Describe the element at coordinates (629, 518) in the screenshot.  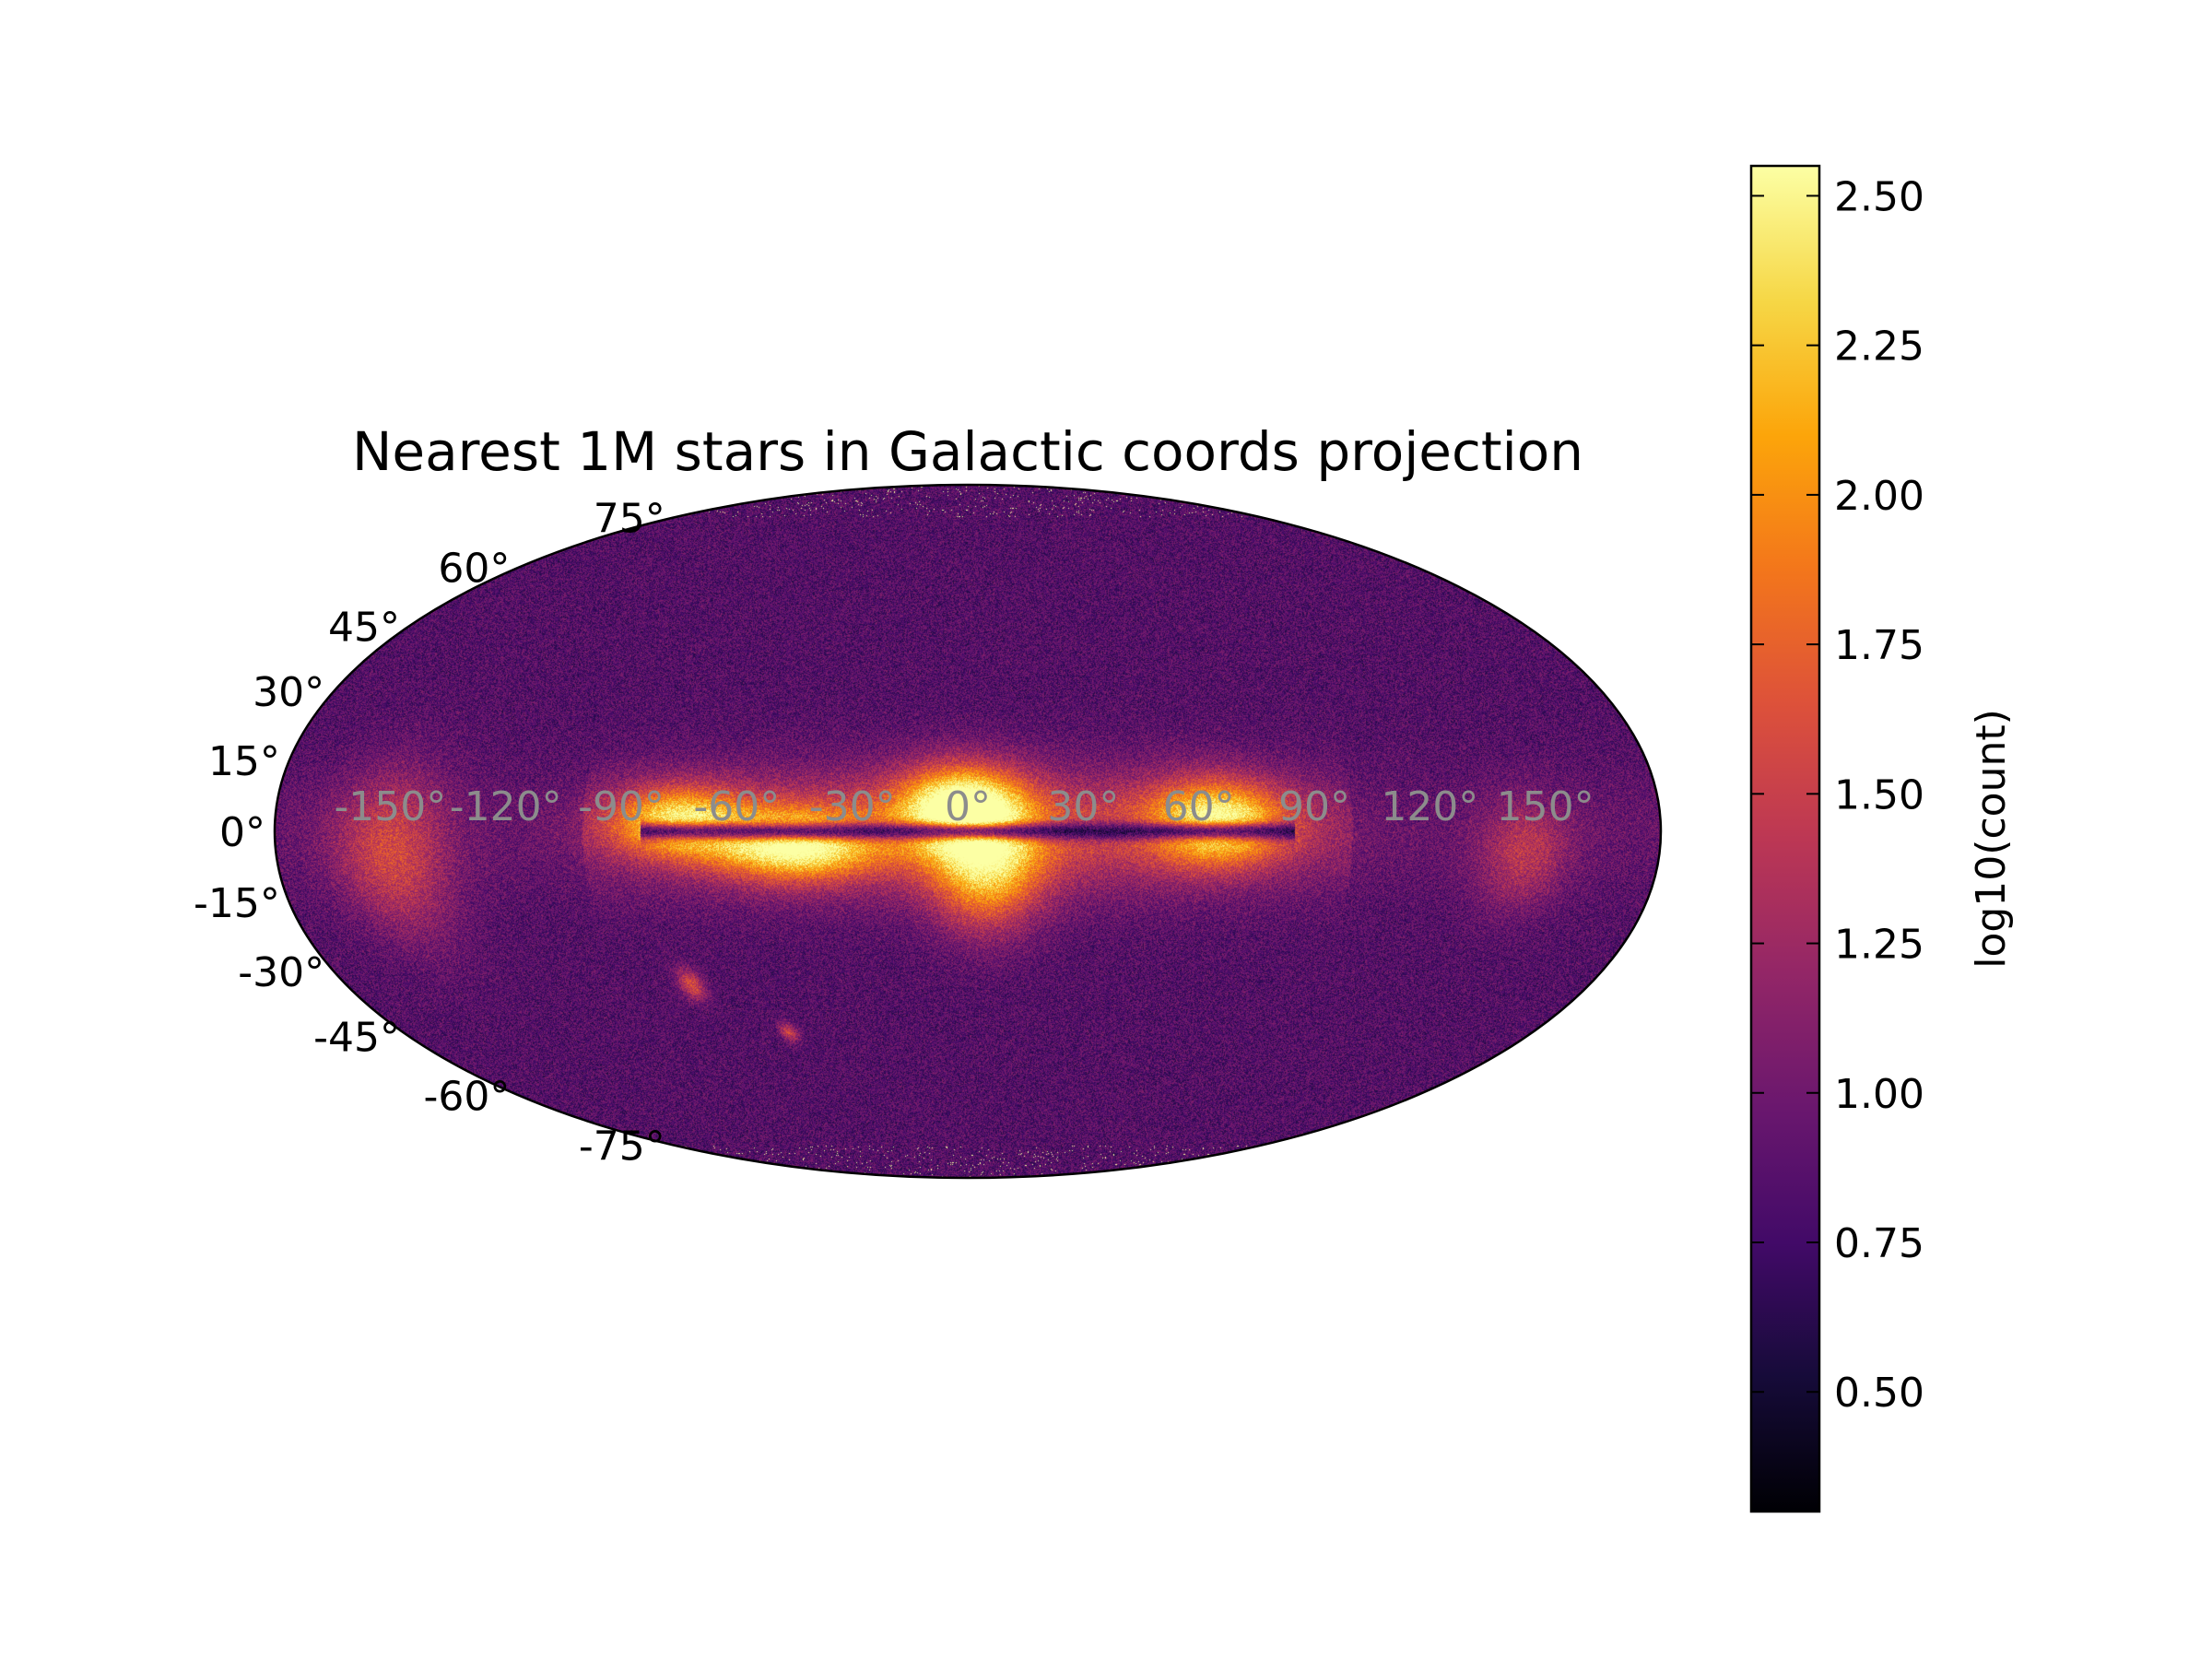
I see `lat-tick-label: 75°` at that location.